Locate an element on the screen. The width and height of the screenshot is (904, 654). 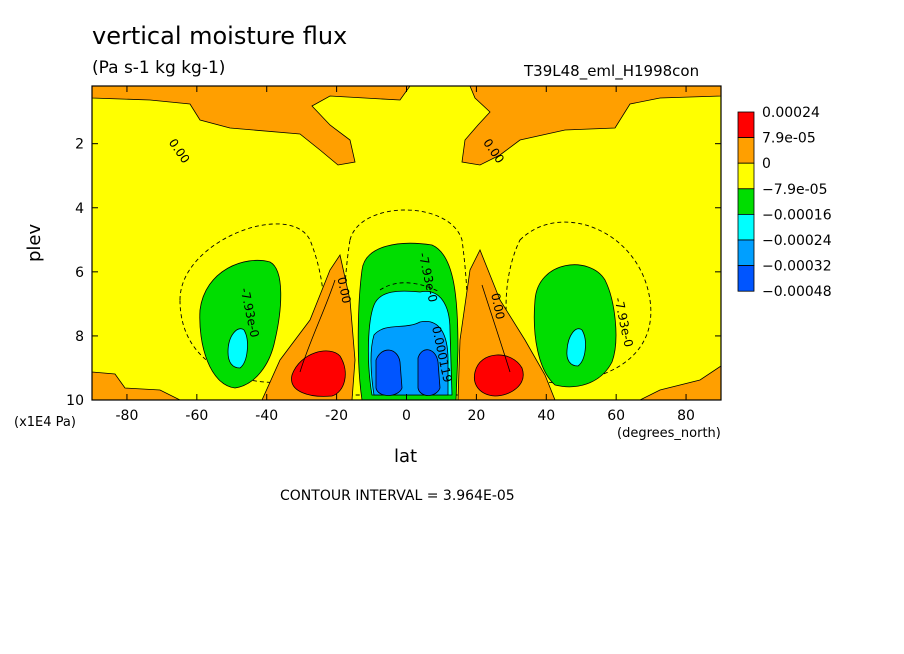
negative-cell-right is located at coordinates (575, 326).